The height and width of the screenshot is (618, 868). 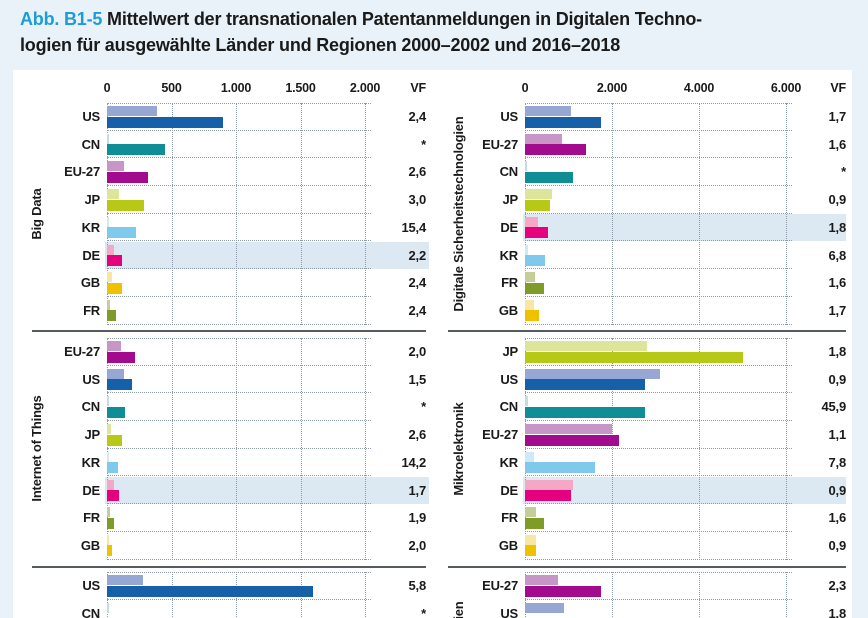 I want to click on panel-mikroelektronik-label: Mikroelektronik, so click(x=458, y=449).